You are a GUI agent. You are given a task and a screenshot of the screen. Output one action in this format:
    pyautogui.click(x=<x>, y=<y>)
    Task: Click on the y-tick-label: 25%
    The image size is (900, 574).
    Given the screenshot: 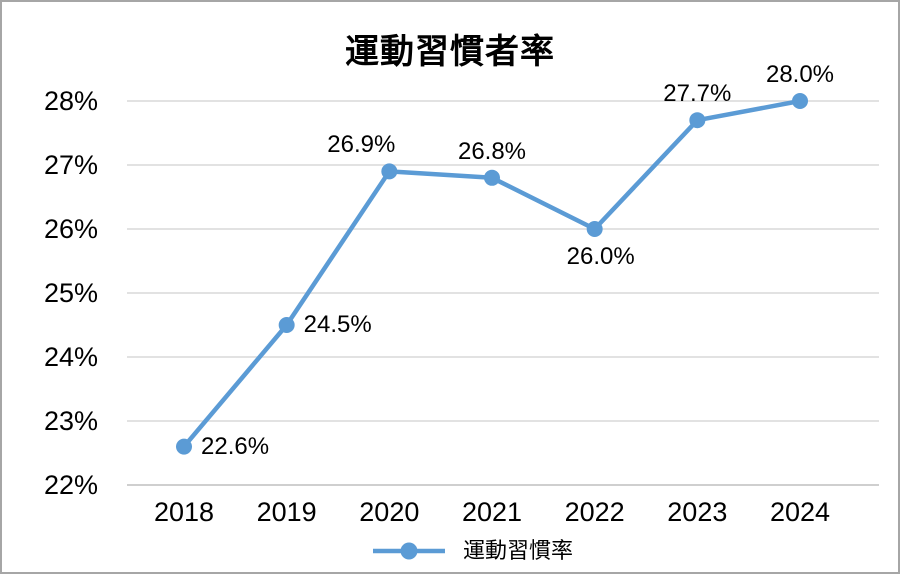 What is the action you would take?
    pyautogui.click(x=70, y=293)
    